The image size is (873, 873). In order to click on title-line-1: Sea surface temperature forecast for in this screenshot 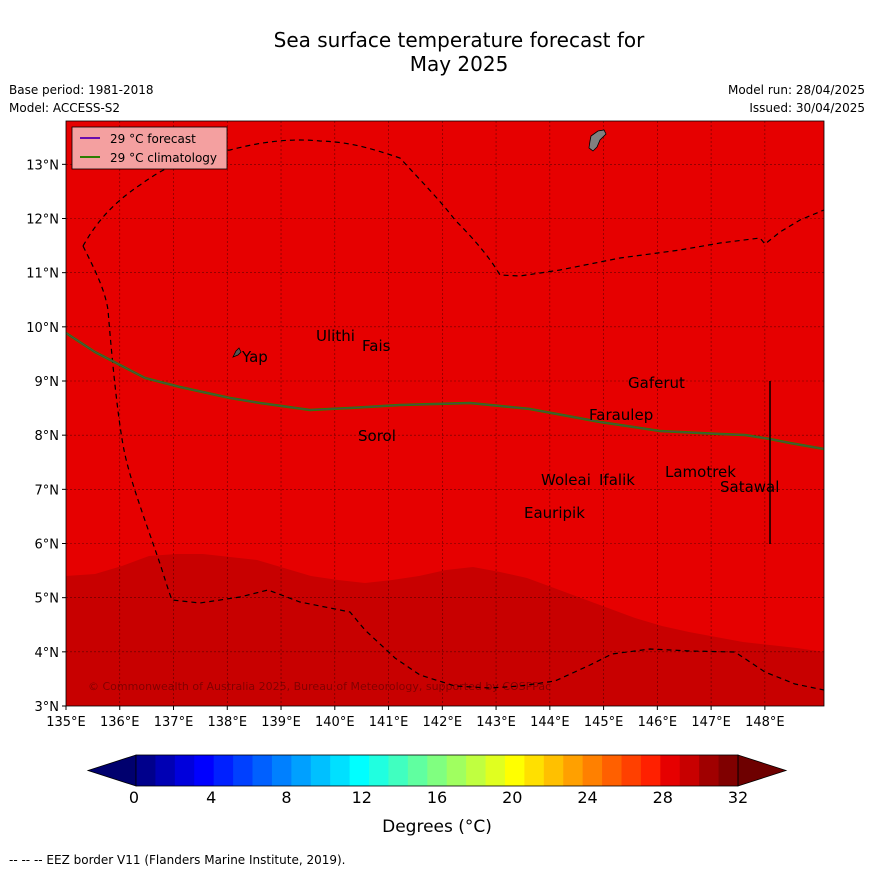, I will do `click(459, 40)`.